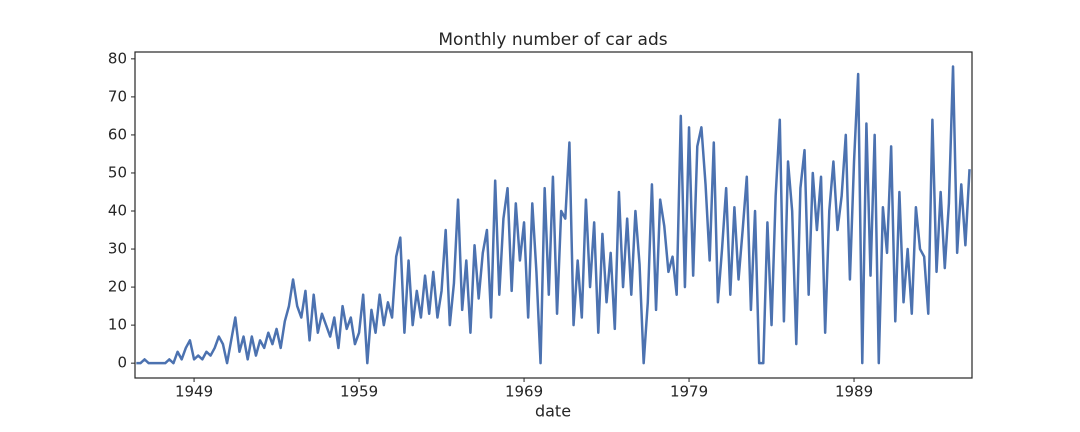  I want to click on x-tick-label: 1969, so click(524, 392).